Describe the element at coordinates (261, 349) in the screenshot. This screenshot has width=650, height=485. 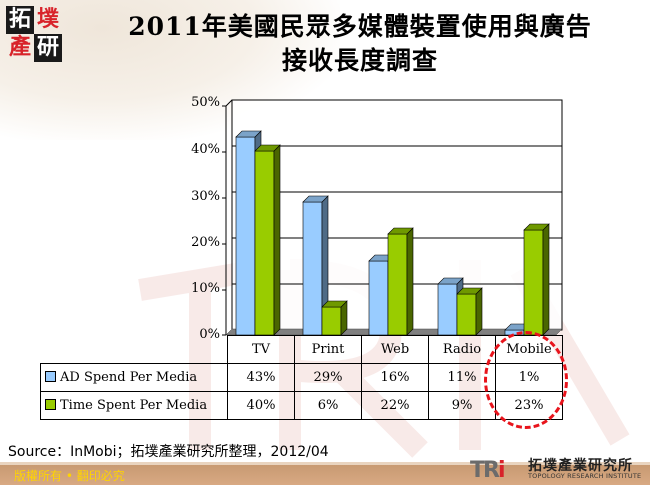
I see `category-label: TV` at that location.